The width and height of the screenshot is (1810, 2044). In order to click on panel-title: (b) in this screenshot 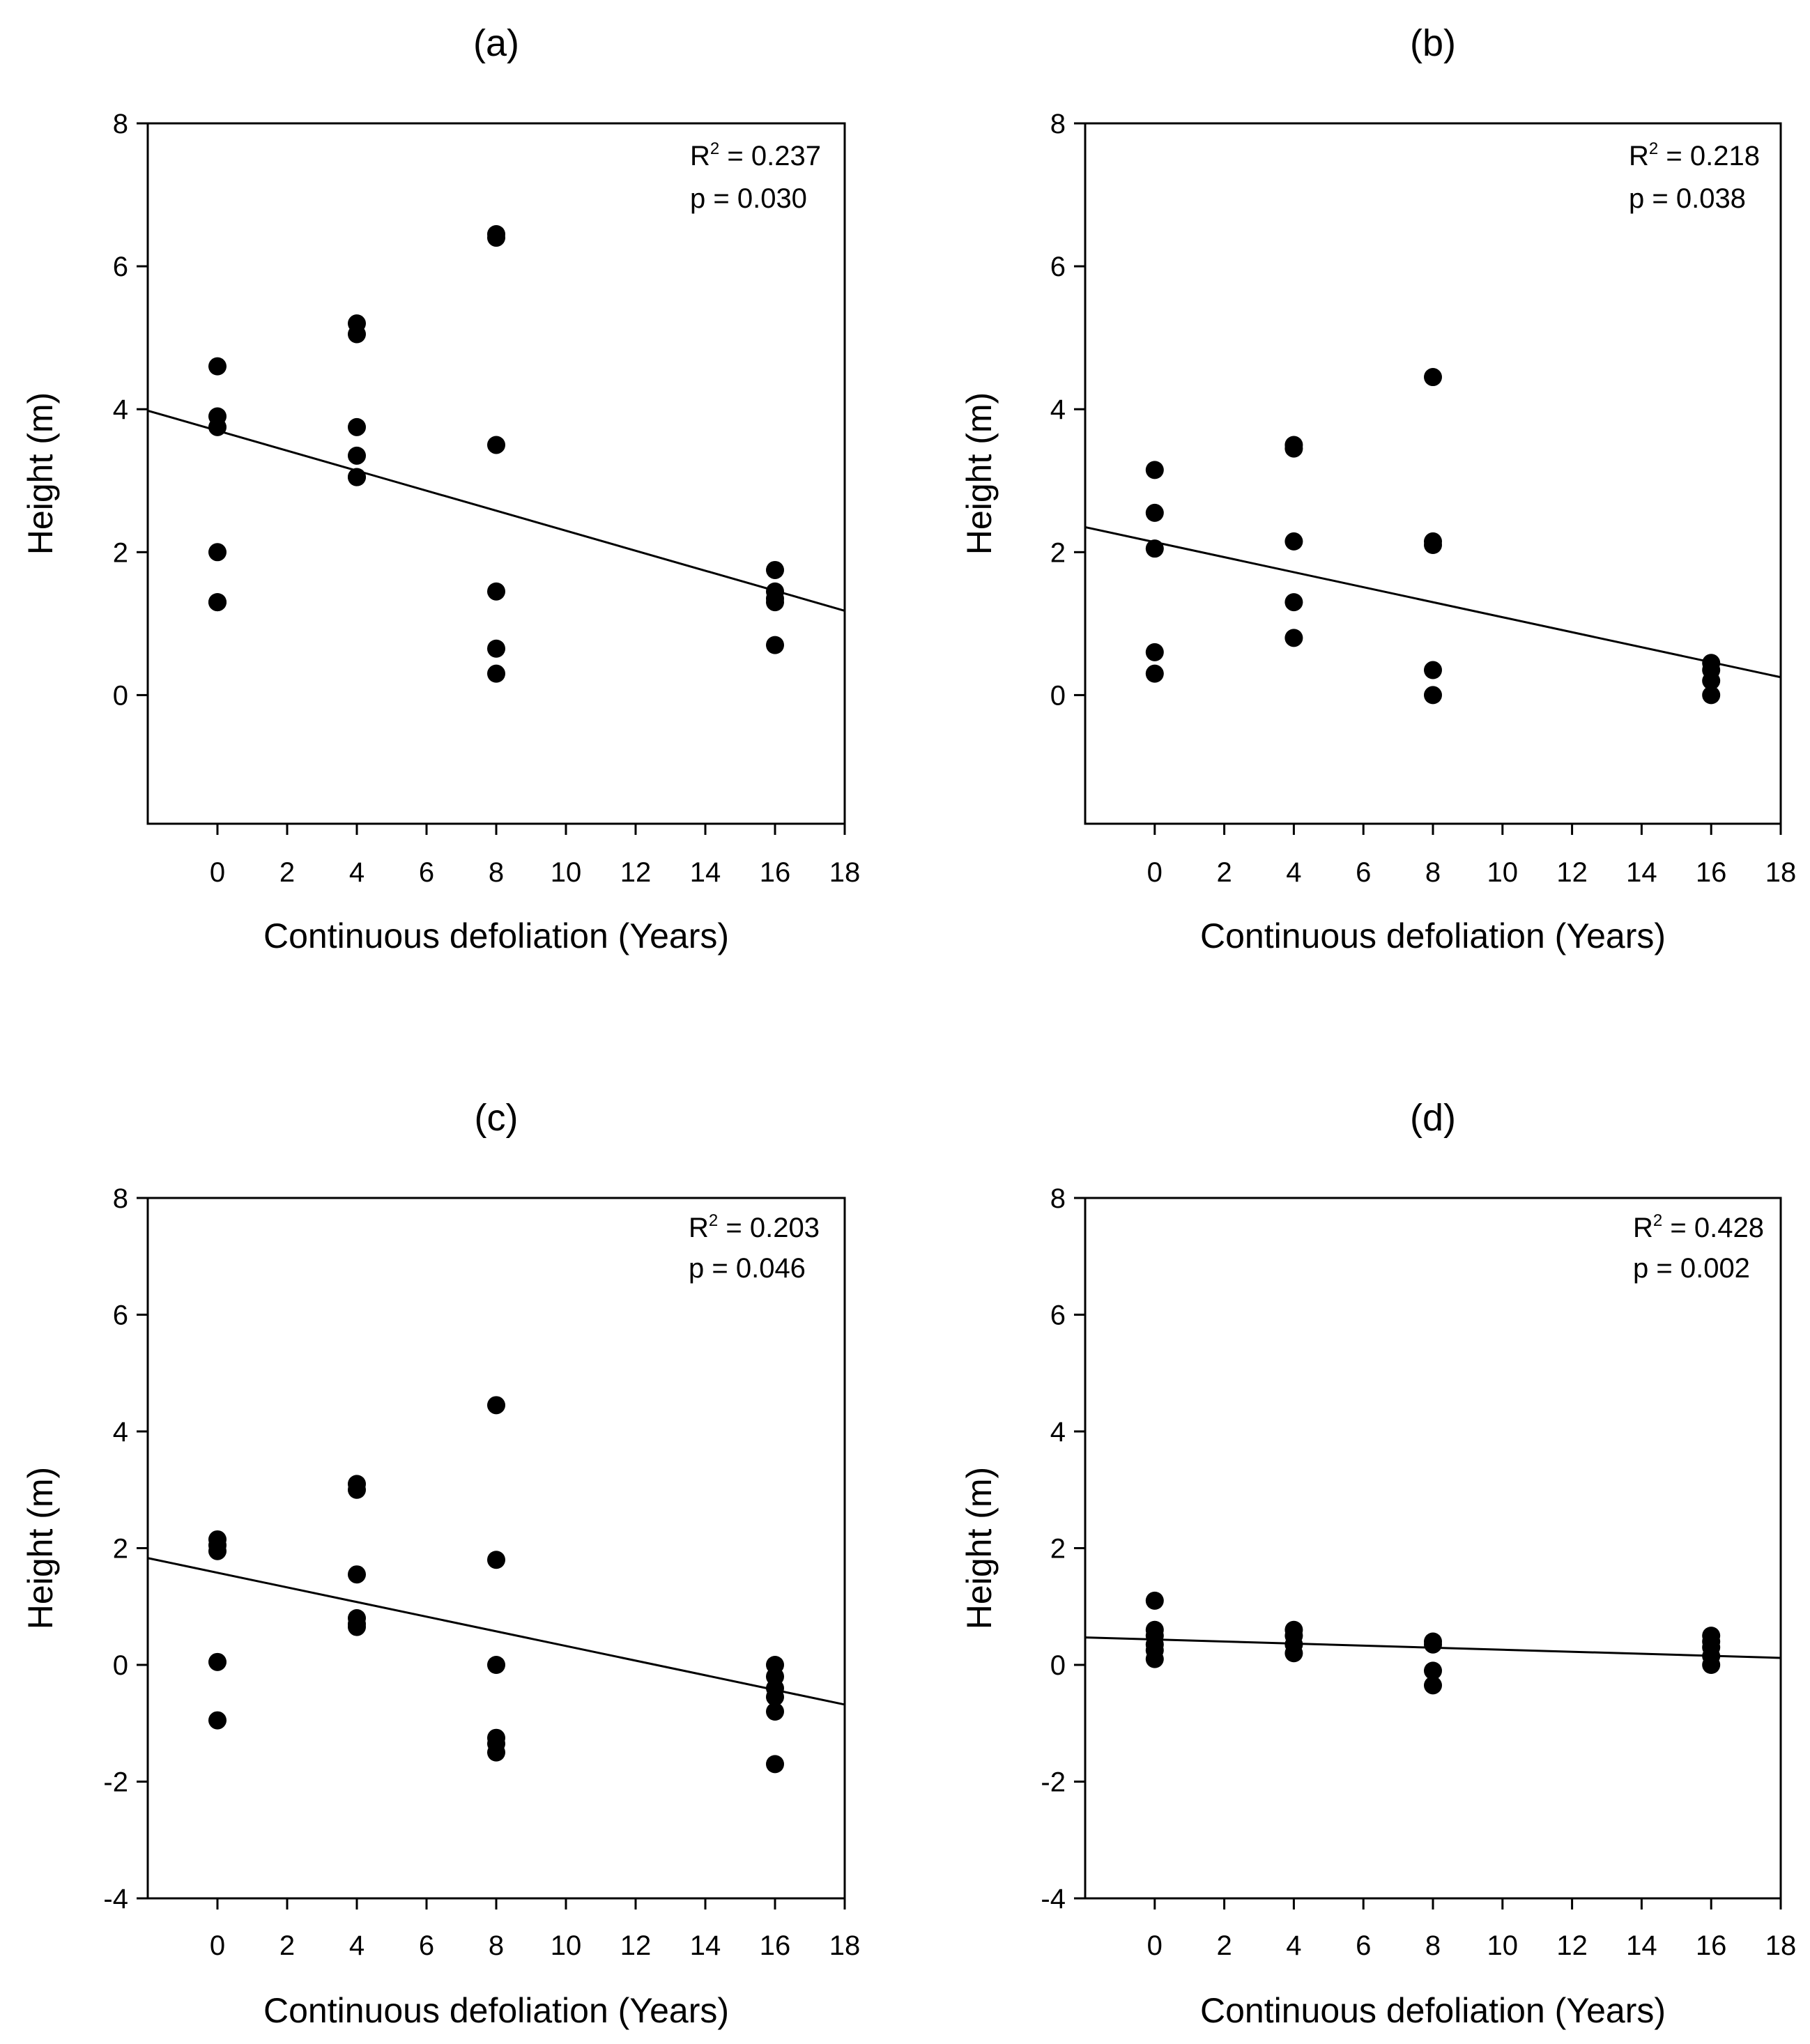, I will do `click(1433, 43)`.